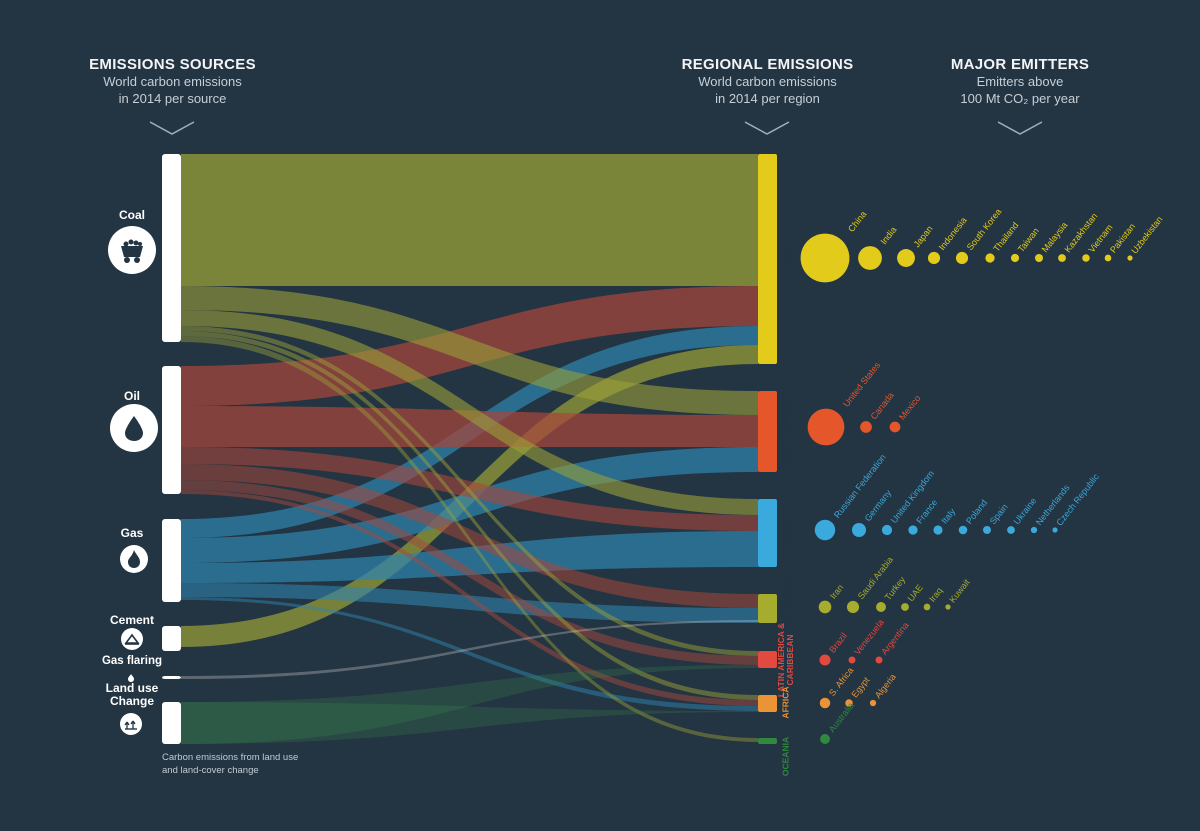 The height and width of the screenshot is (831, 1200). Describe the element at coordinates (915, 593) in the screenshot. I see `emitter-label: UAE` at that location.